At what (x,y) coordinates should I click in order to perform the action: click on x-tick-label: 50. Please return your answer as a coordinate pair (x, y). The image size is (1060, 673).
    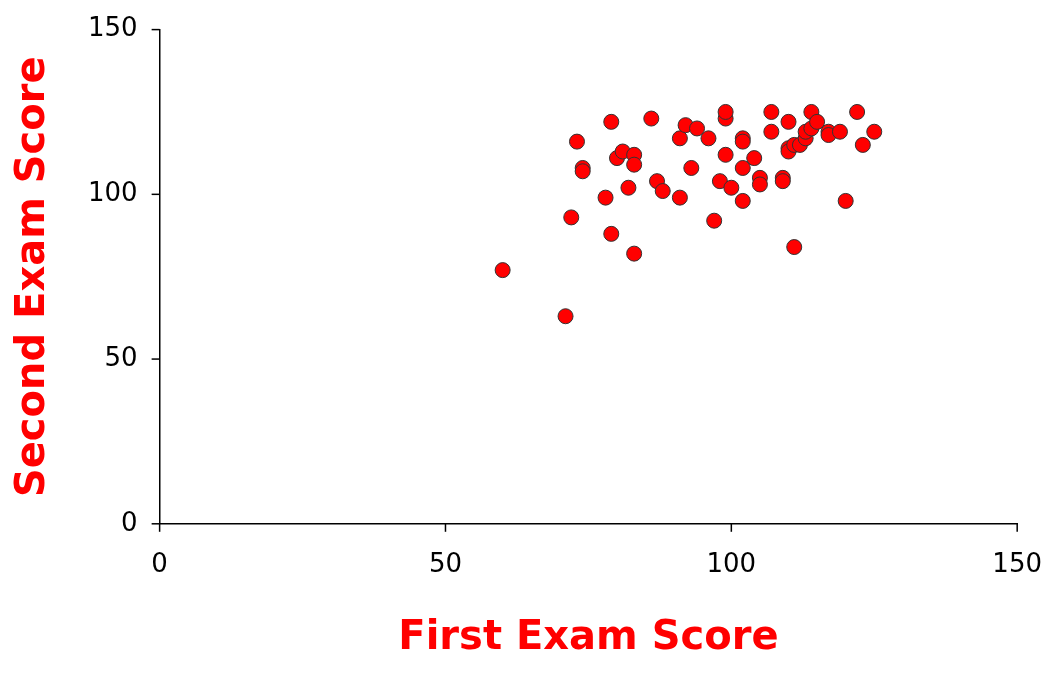
    Looking at the image, I should click on (445, 563).